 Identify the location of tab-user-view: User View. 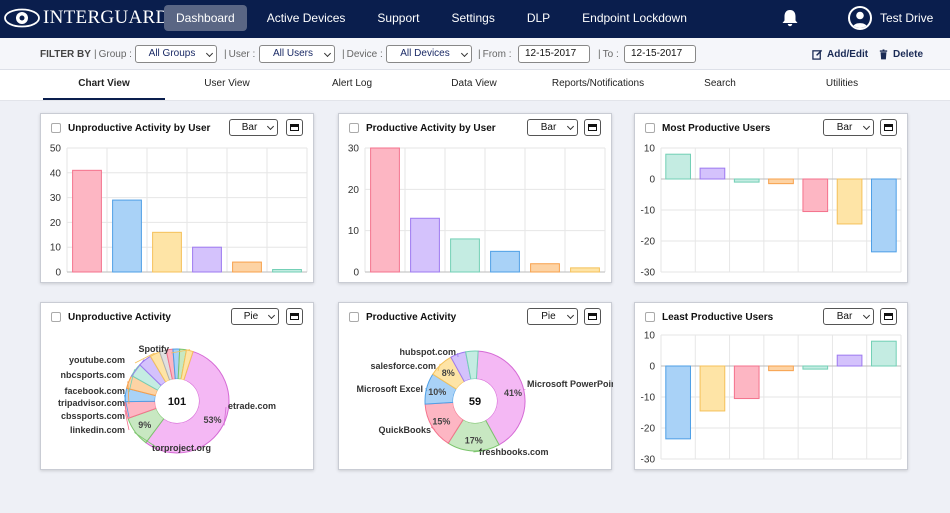
(227, 83).